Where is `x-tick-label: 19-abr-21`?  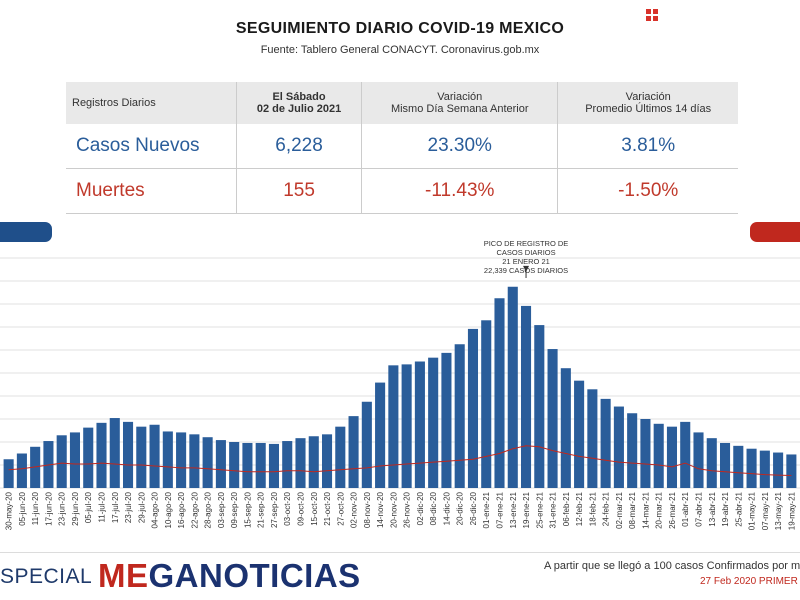 x-tick-label: 19-abr-21 is located at coordinates (725, 508).